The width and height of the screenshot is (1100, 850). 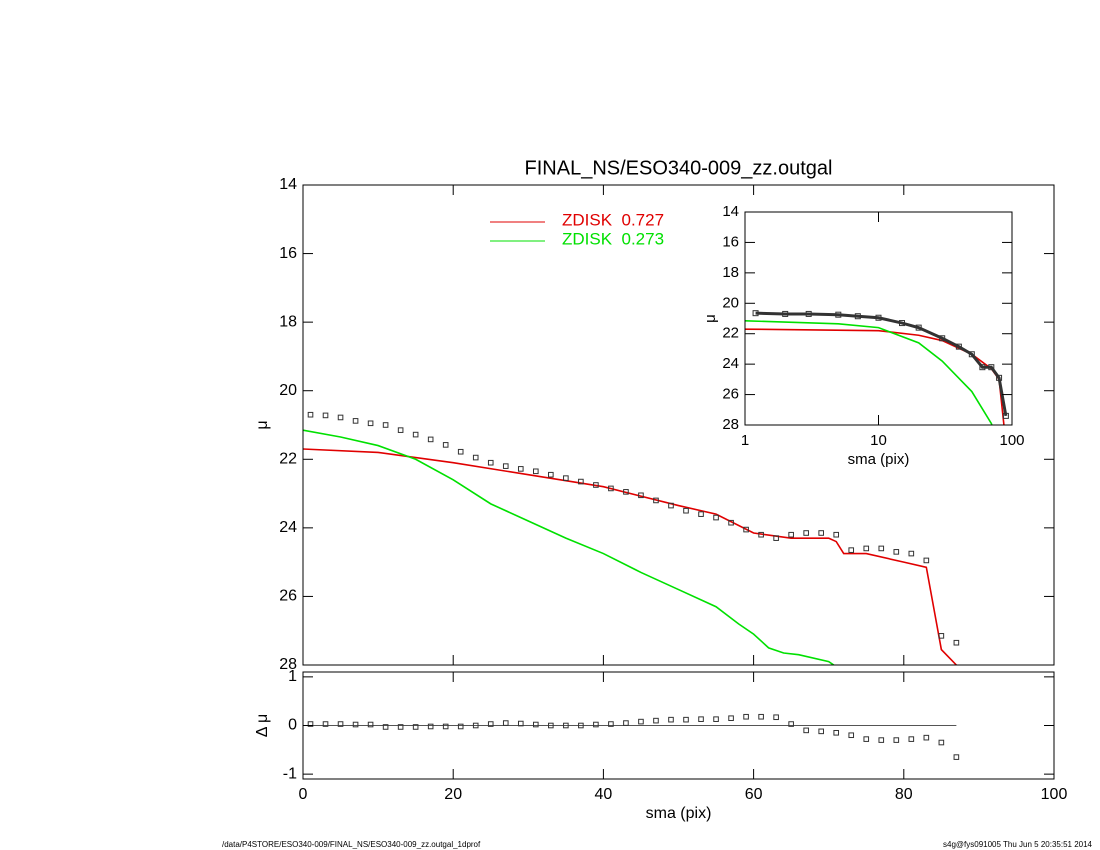 I want to click on legend-label: ZDISK 0.273, so click(x=613, y=238).